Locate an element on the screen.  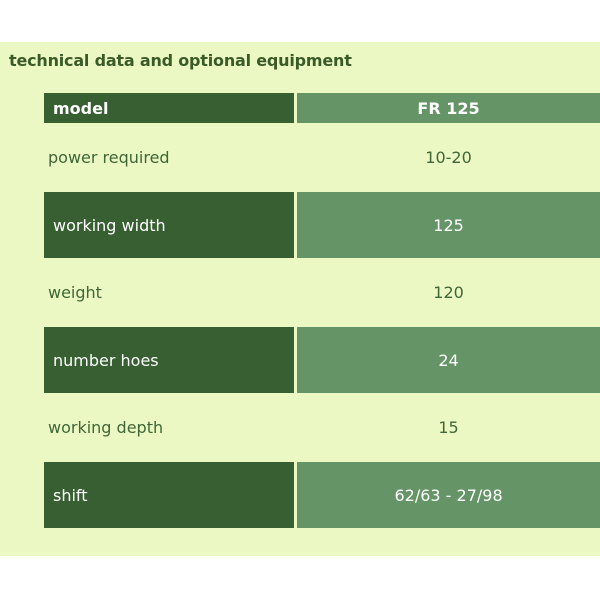
row-value-working-width: 125 is located at coordinates (448, 225).